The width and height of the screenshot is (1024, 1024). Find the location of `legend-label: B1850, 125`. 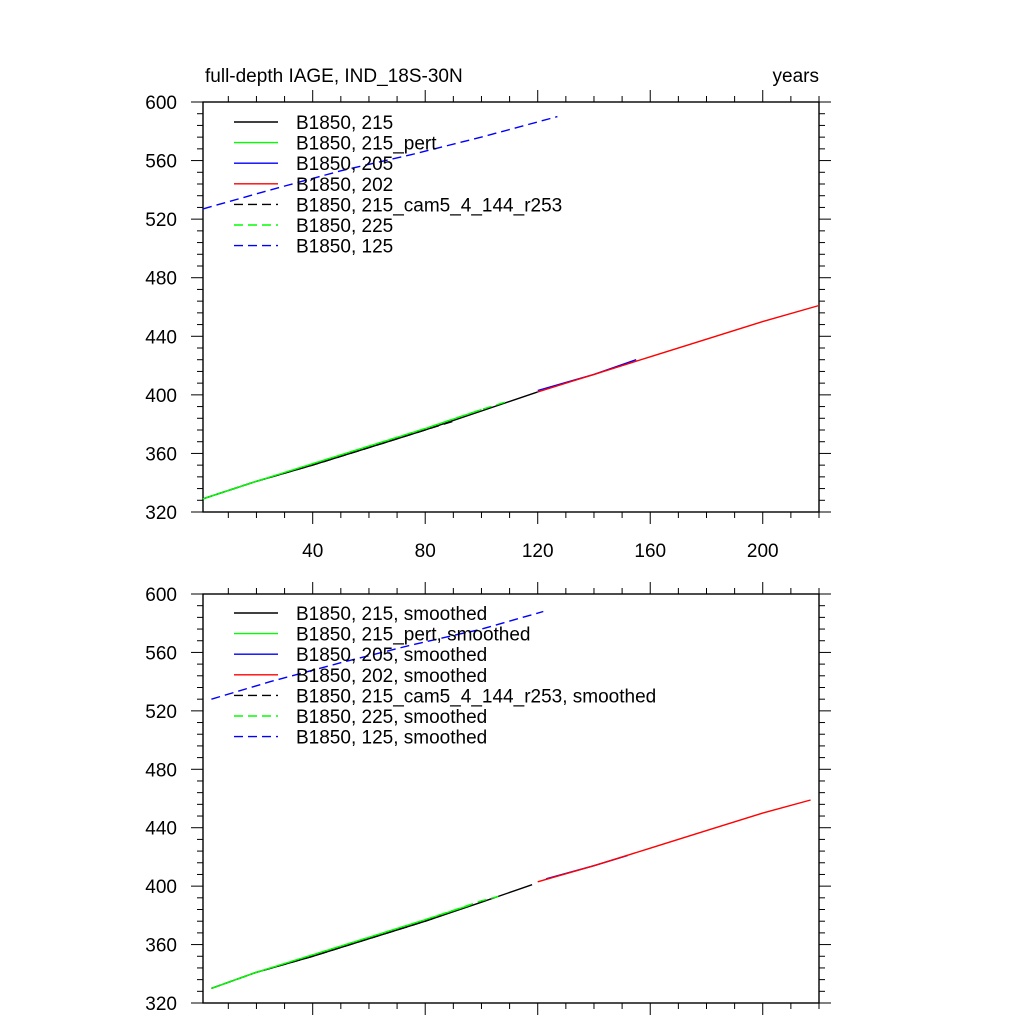

legend-label: B1850, 125 is located at coordinates (344, 247).